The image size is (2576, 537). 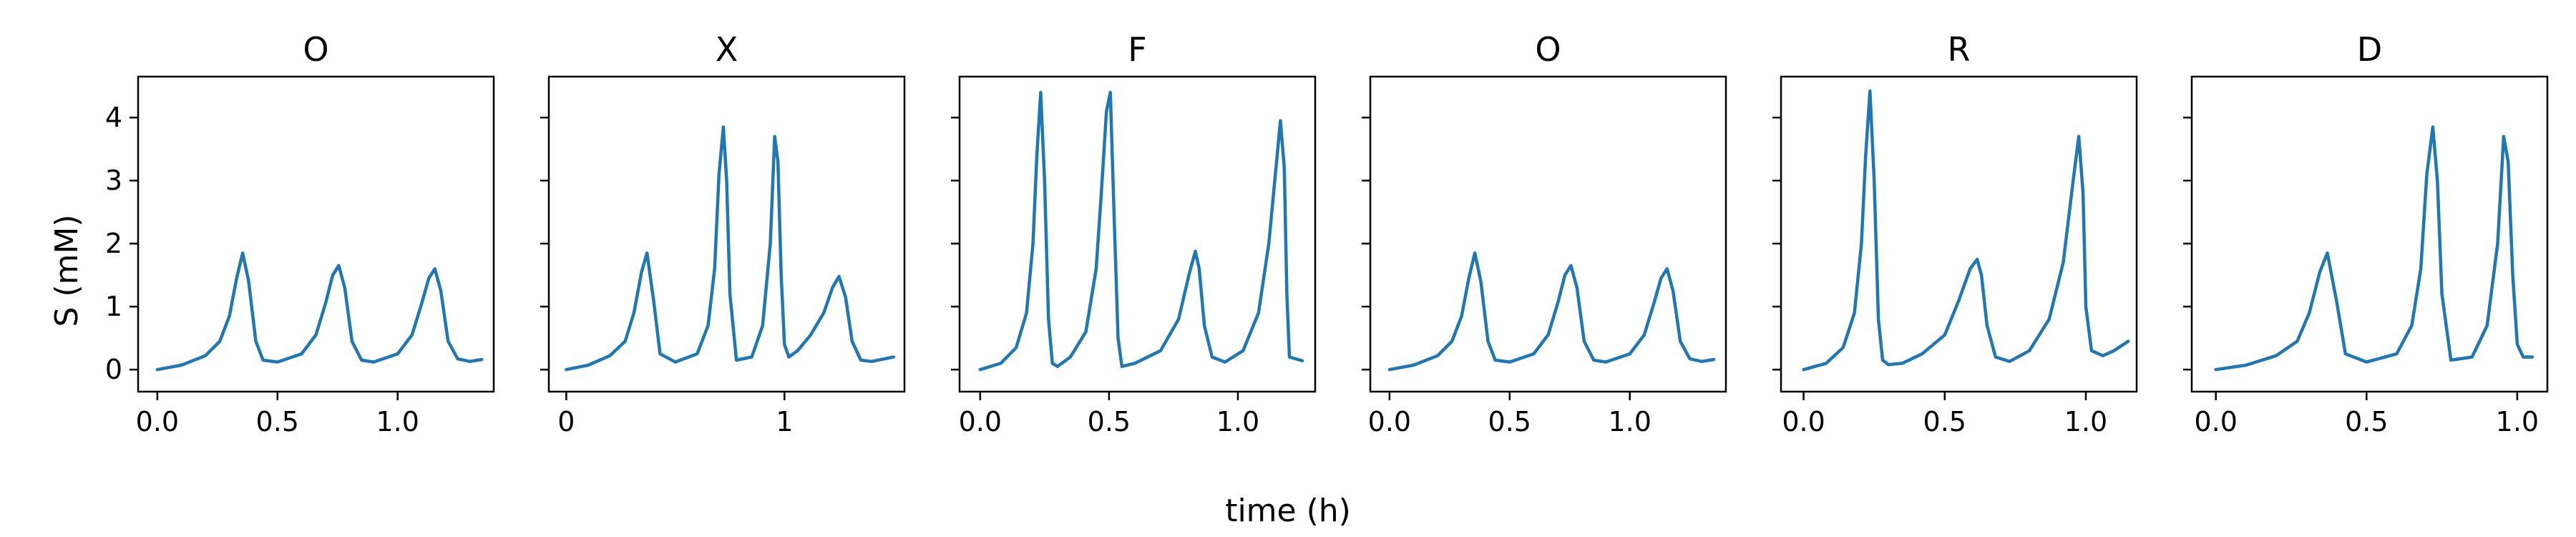 I want to click on x-tick-label: 0, so click(x=566, y=421).